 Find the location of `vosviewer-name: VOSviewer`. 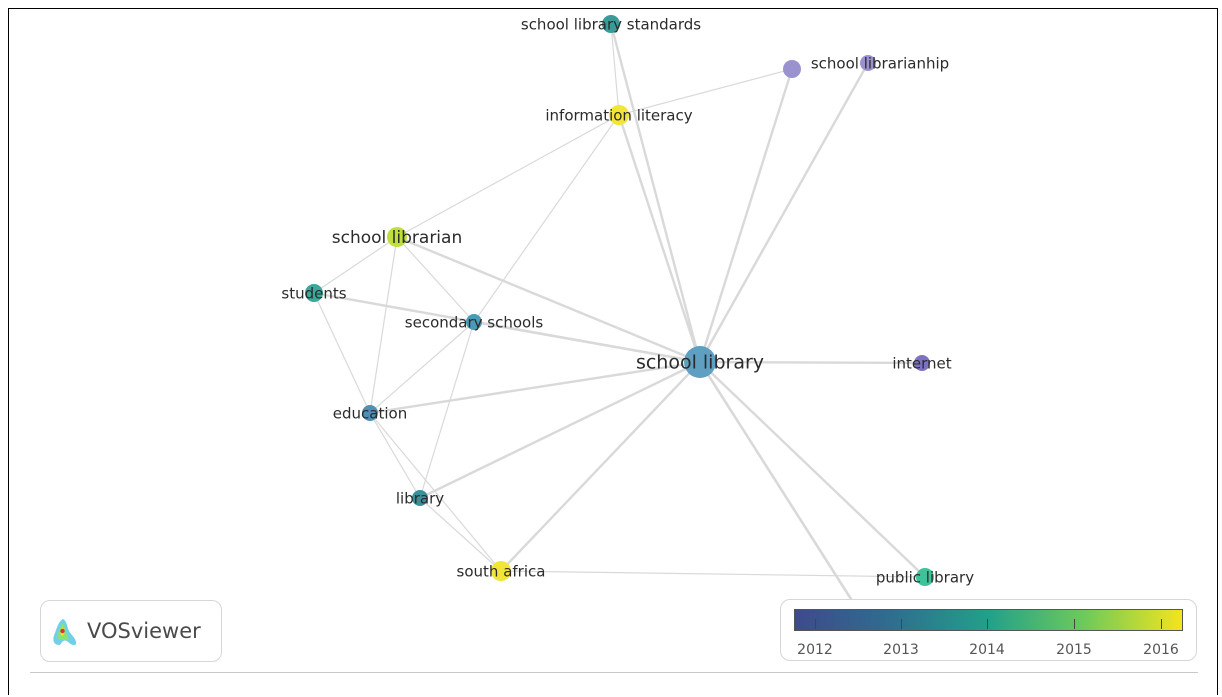

vosviewer-name: VOSviewer is located at coordinates (144, 631).